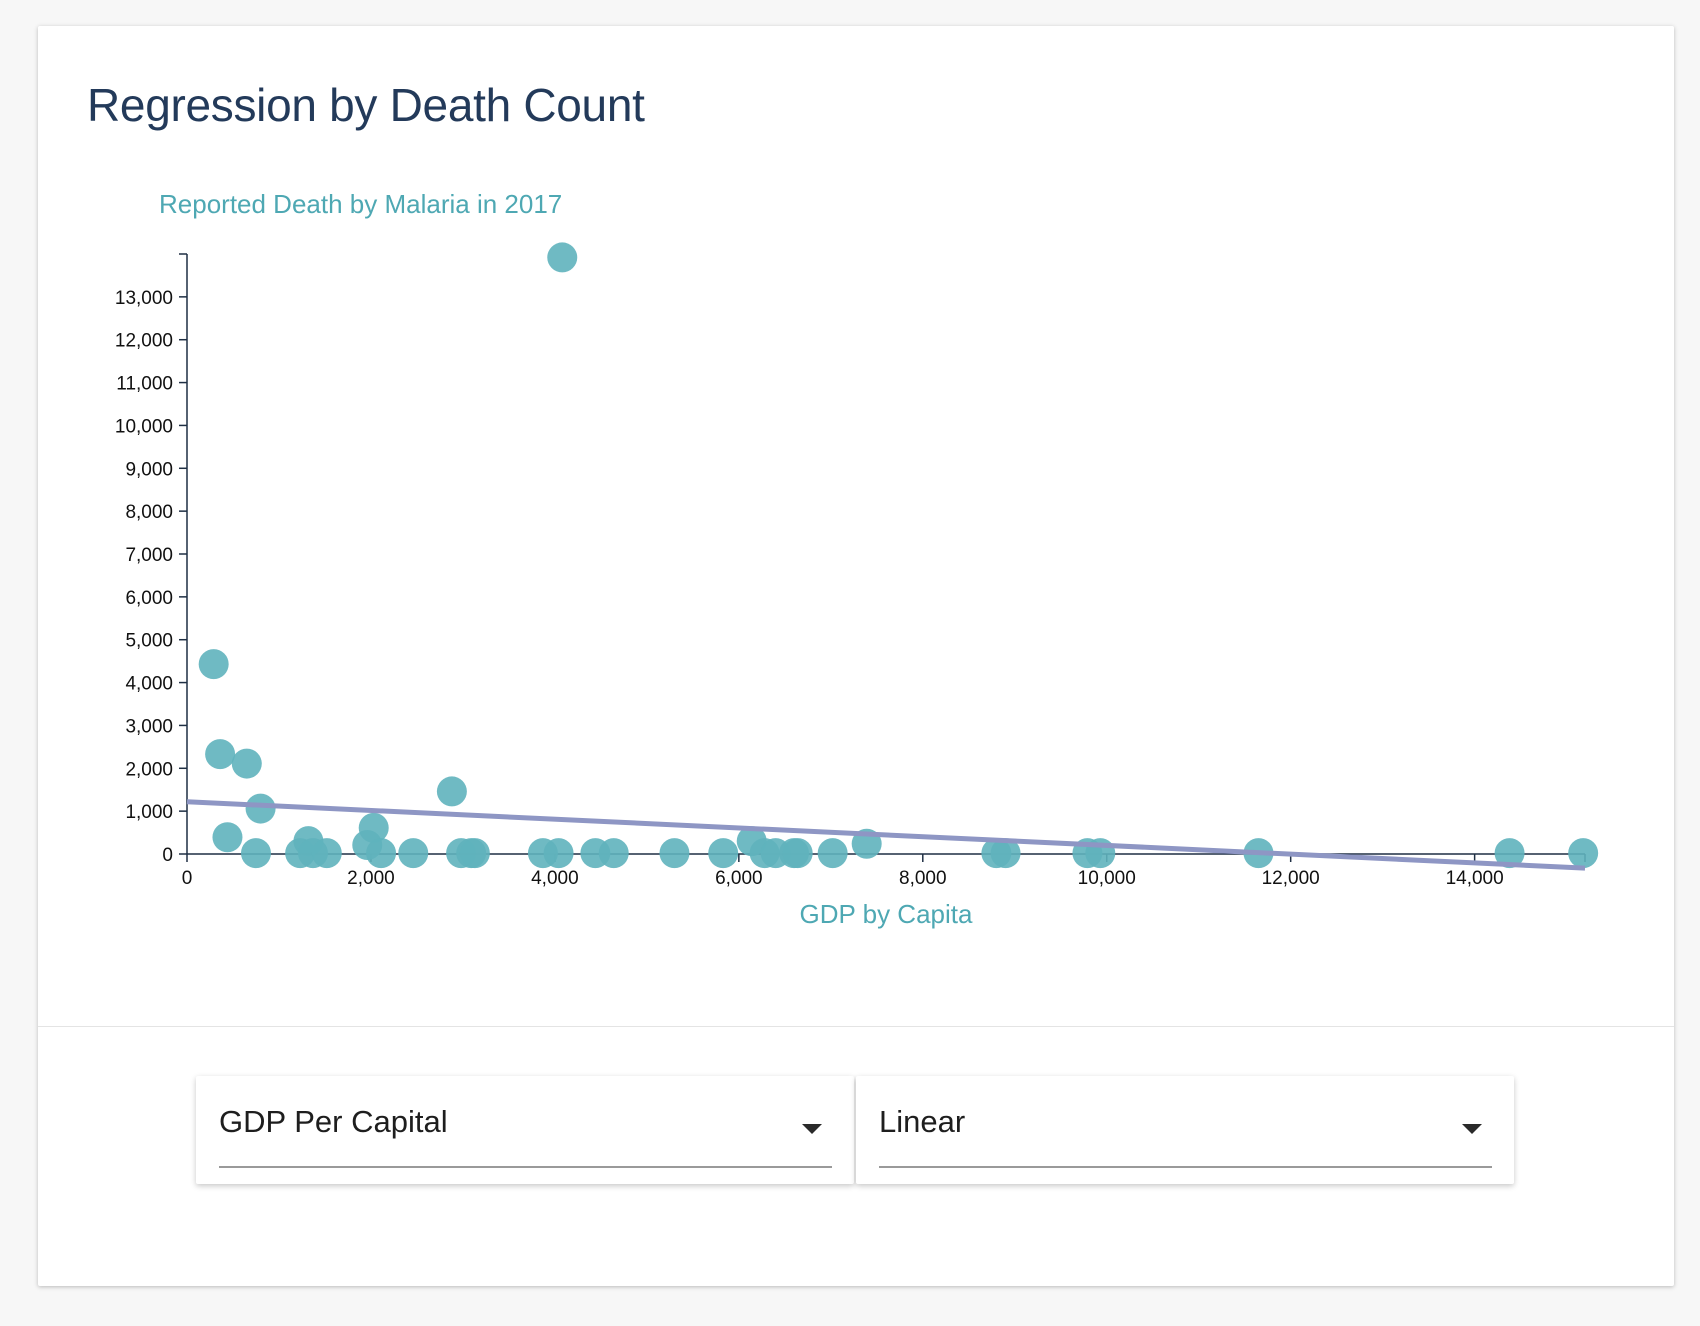 This screenshot has height=1326, width=1700. What do you see at coordinates (856, 1026) in the screenshot?
I see `divider` at bounding box center [856, 1026].